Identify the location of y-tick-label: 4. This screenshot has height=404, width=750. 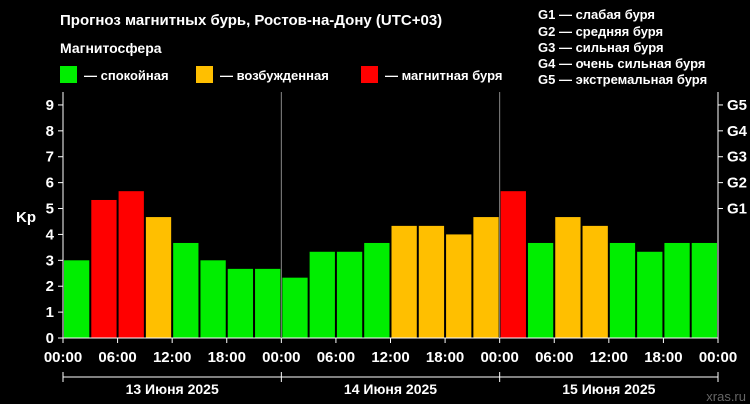
(50, 234).